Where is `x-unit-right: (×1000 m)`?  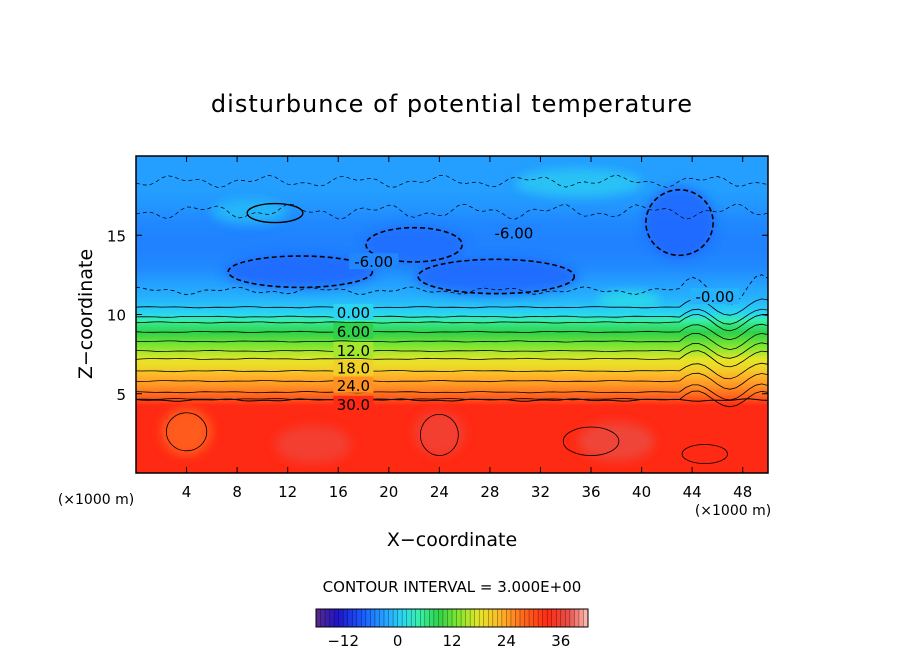 x-unit-right: (×1000 m) is located at coordinates (733, 511).